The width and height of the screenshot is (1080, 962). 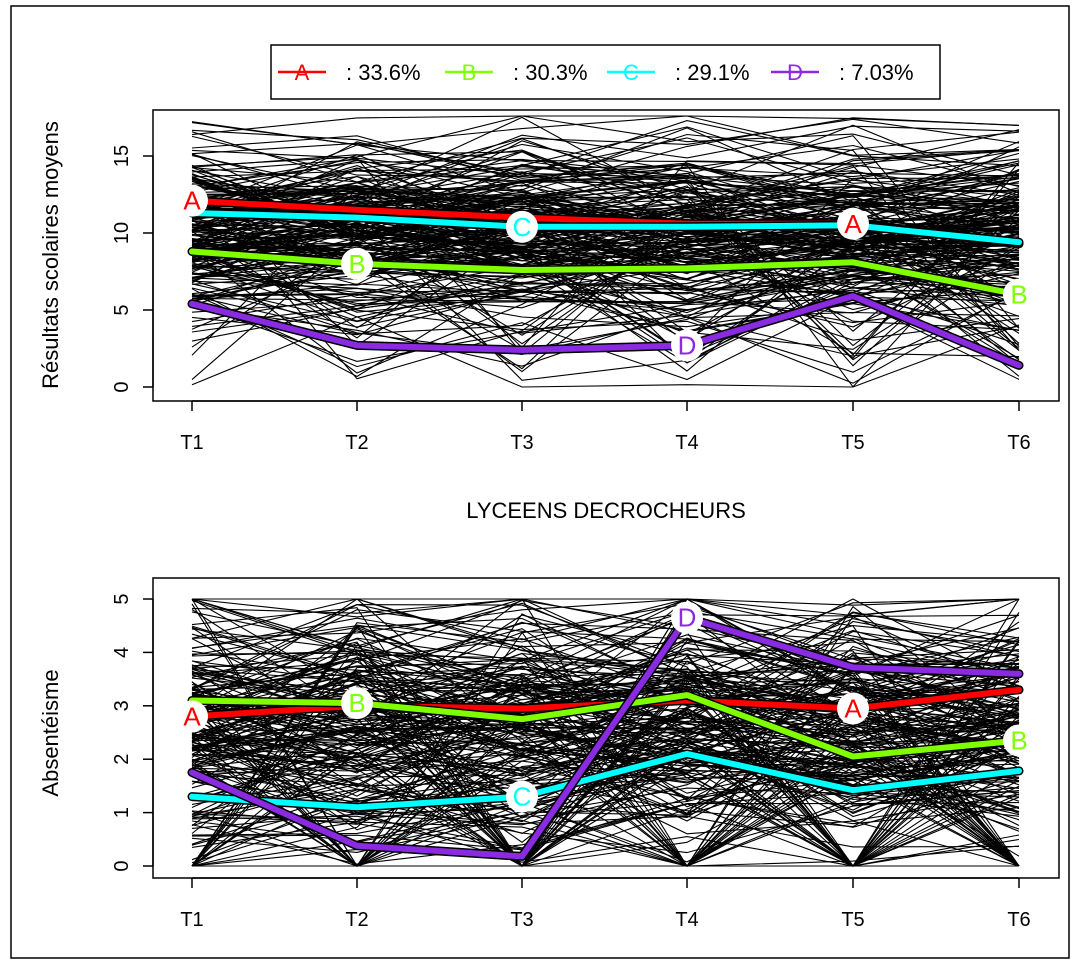 What do you see at coordinates (469, 72) in the screenshot?
I see `legend-letter-b: B` at bounding box center [469, 72].